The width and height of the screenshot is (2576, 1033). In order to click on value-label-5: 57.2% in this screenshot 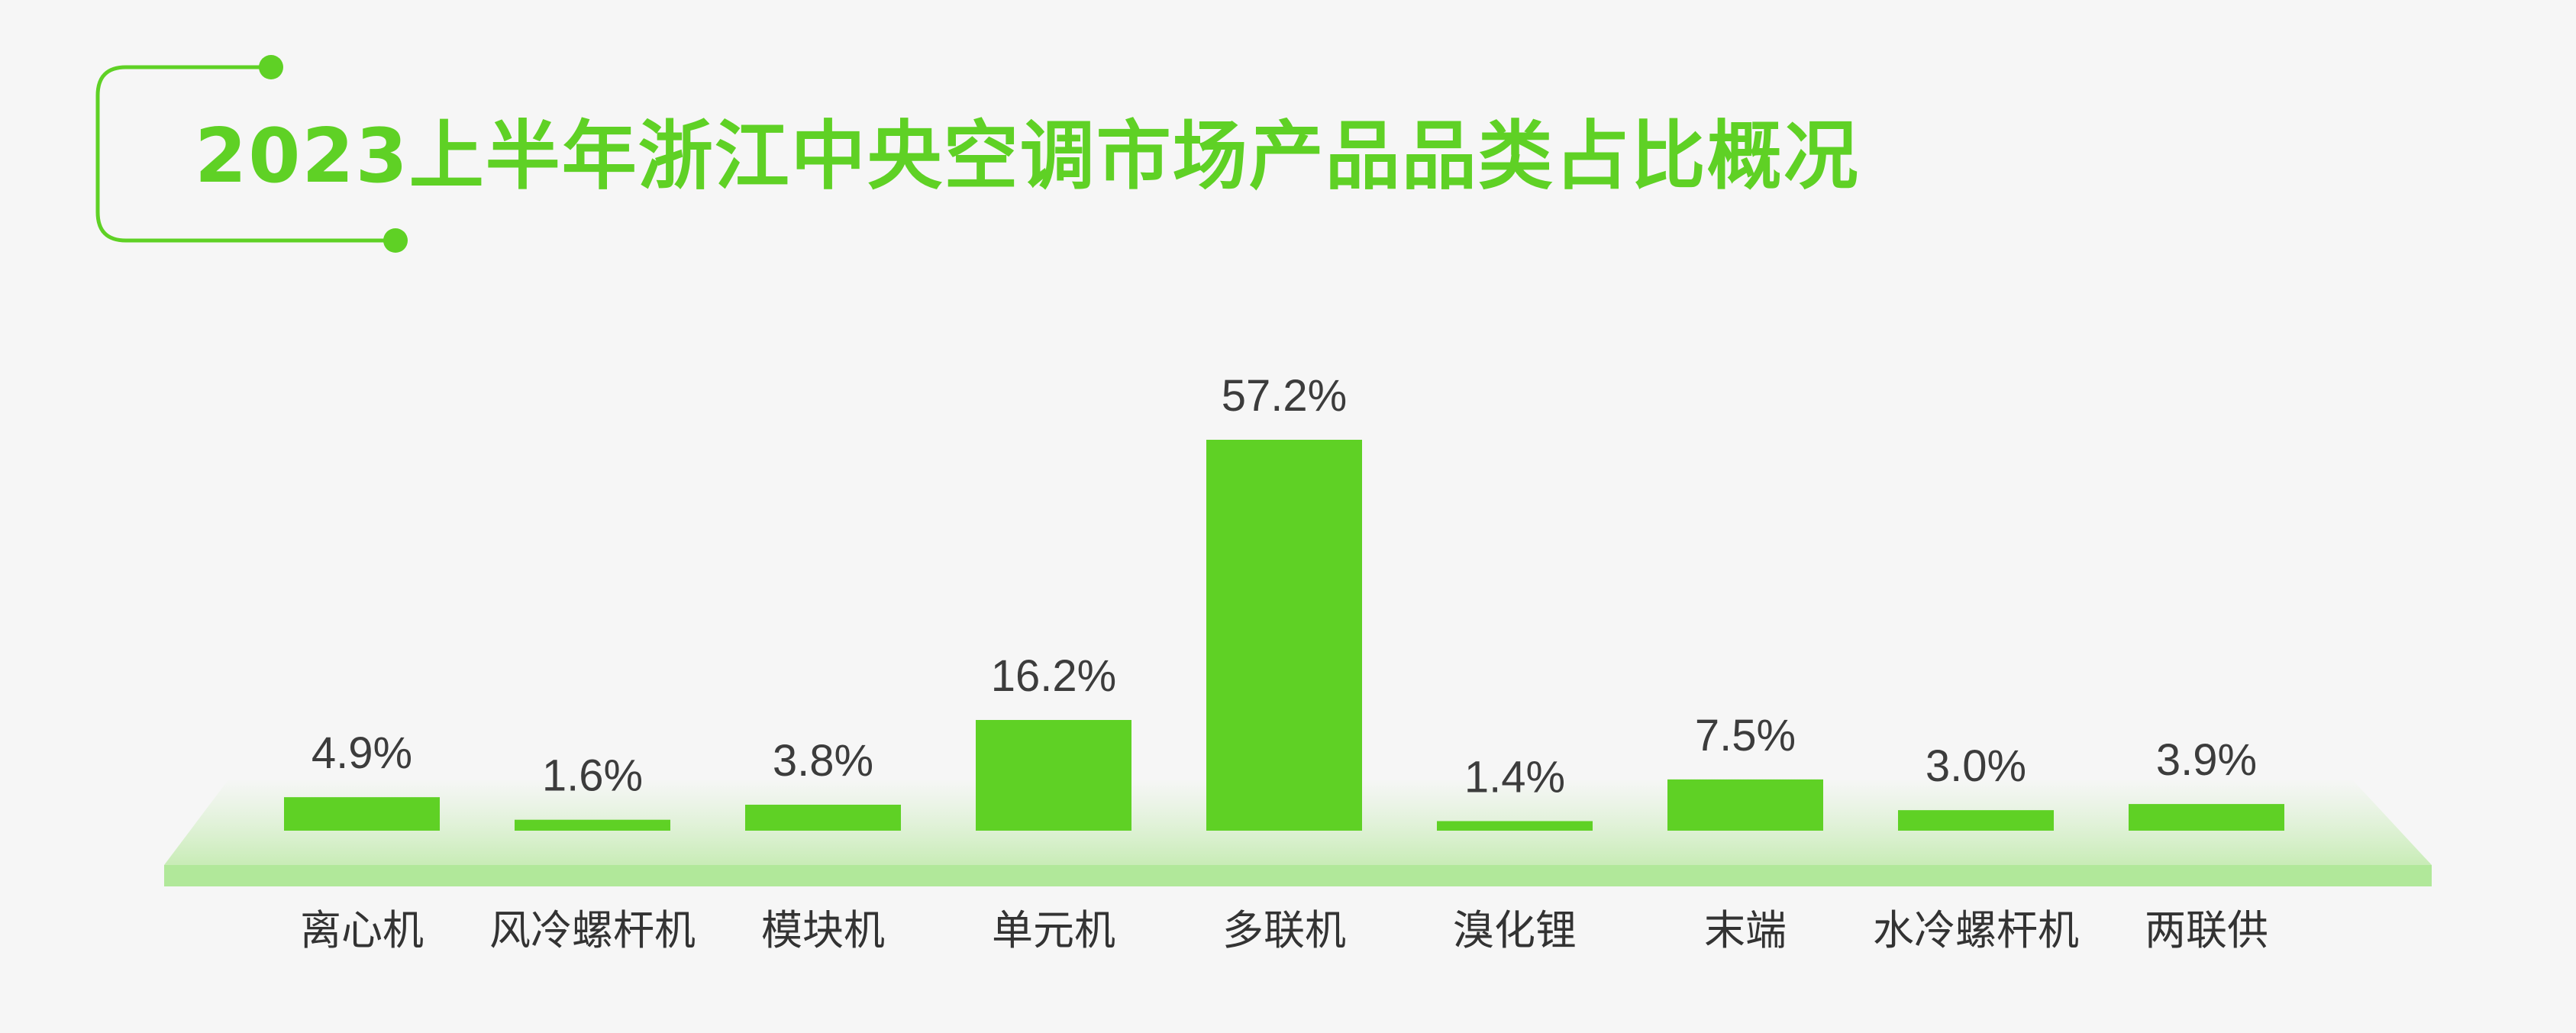, I will do `click(1284, 396)`.